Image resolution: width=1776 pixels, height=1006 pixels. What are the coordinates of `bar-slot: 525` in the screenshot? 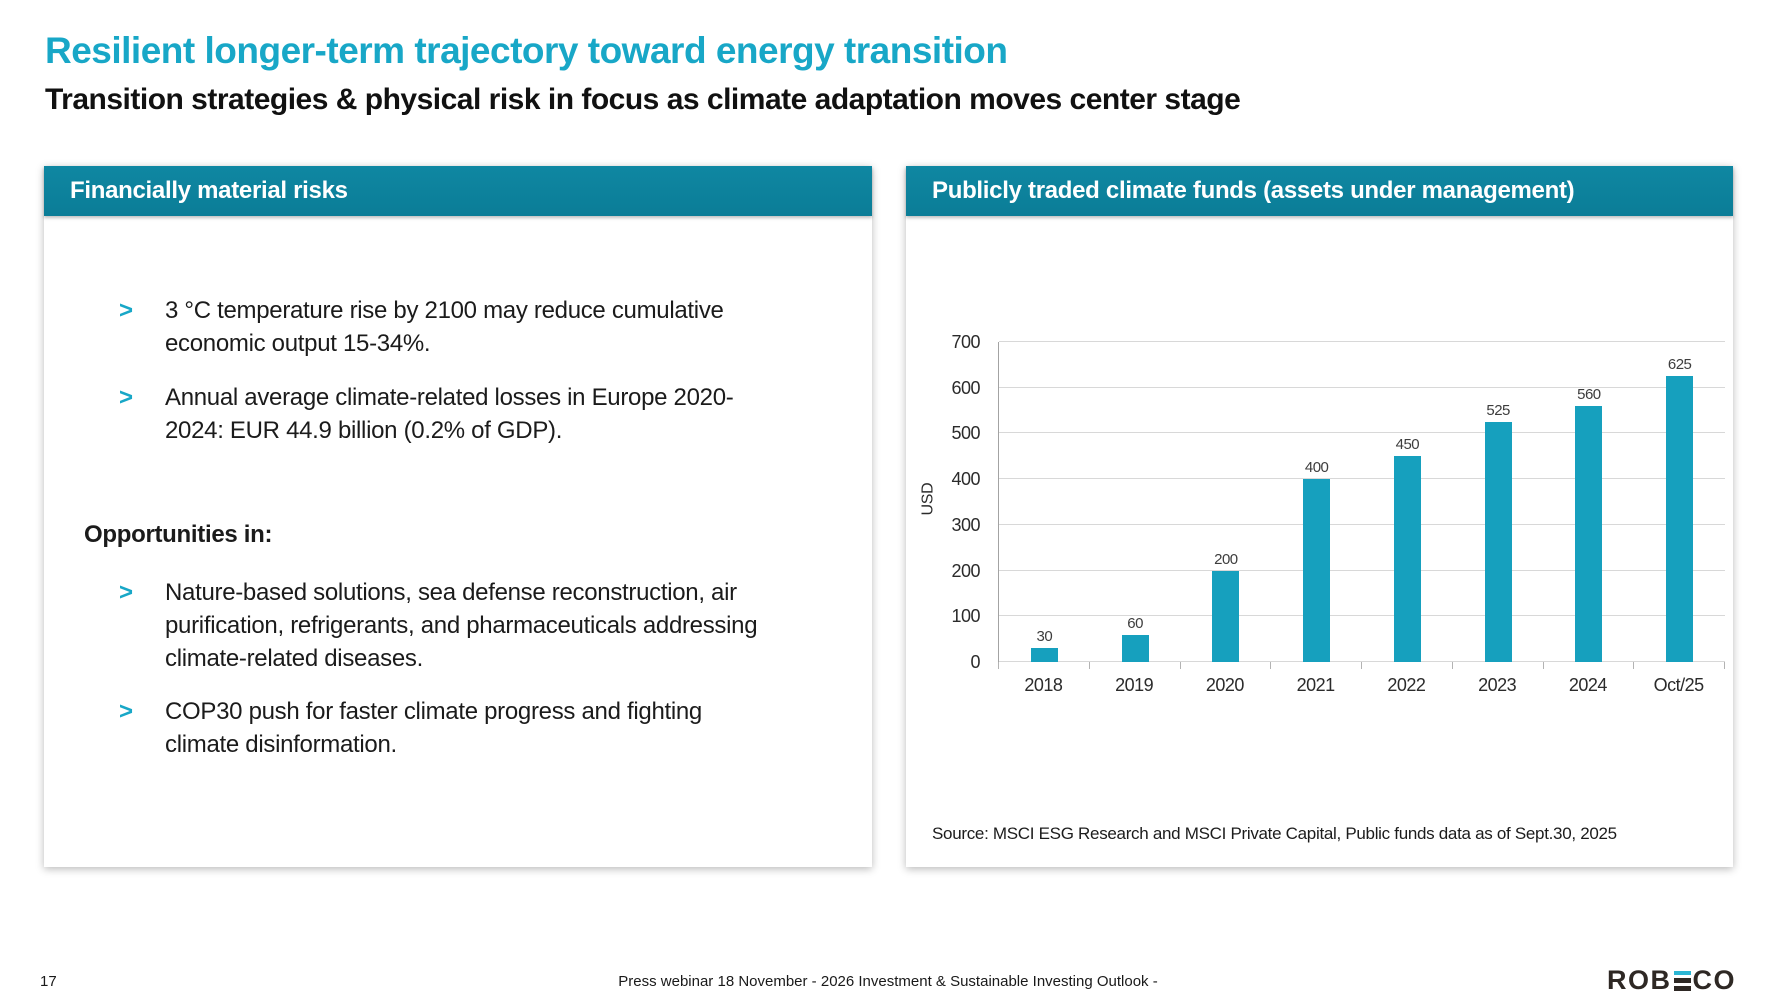 It's located at (1498, 502).